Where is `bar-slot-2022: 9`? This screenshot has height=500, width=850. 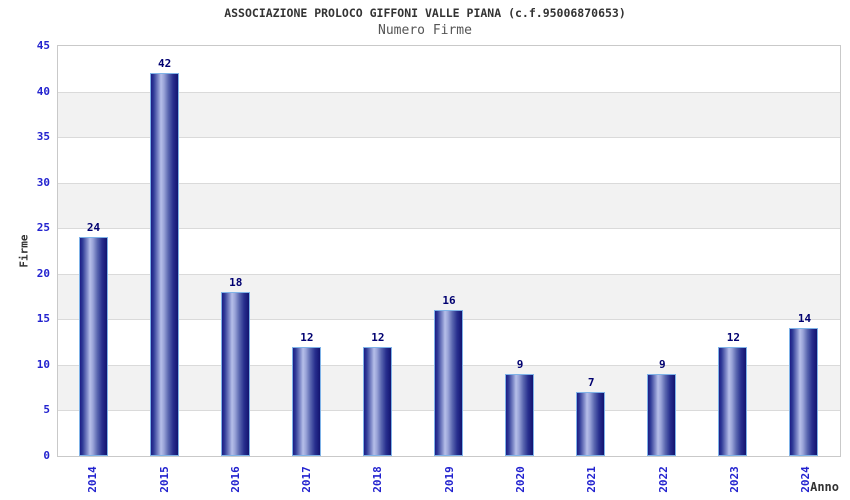
bar-slot-2022: 9 is located at coordinates (662, 251).